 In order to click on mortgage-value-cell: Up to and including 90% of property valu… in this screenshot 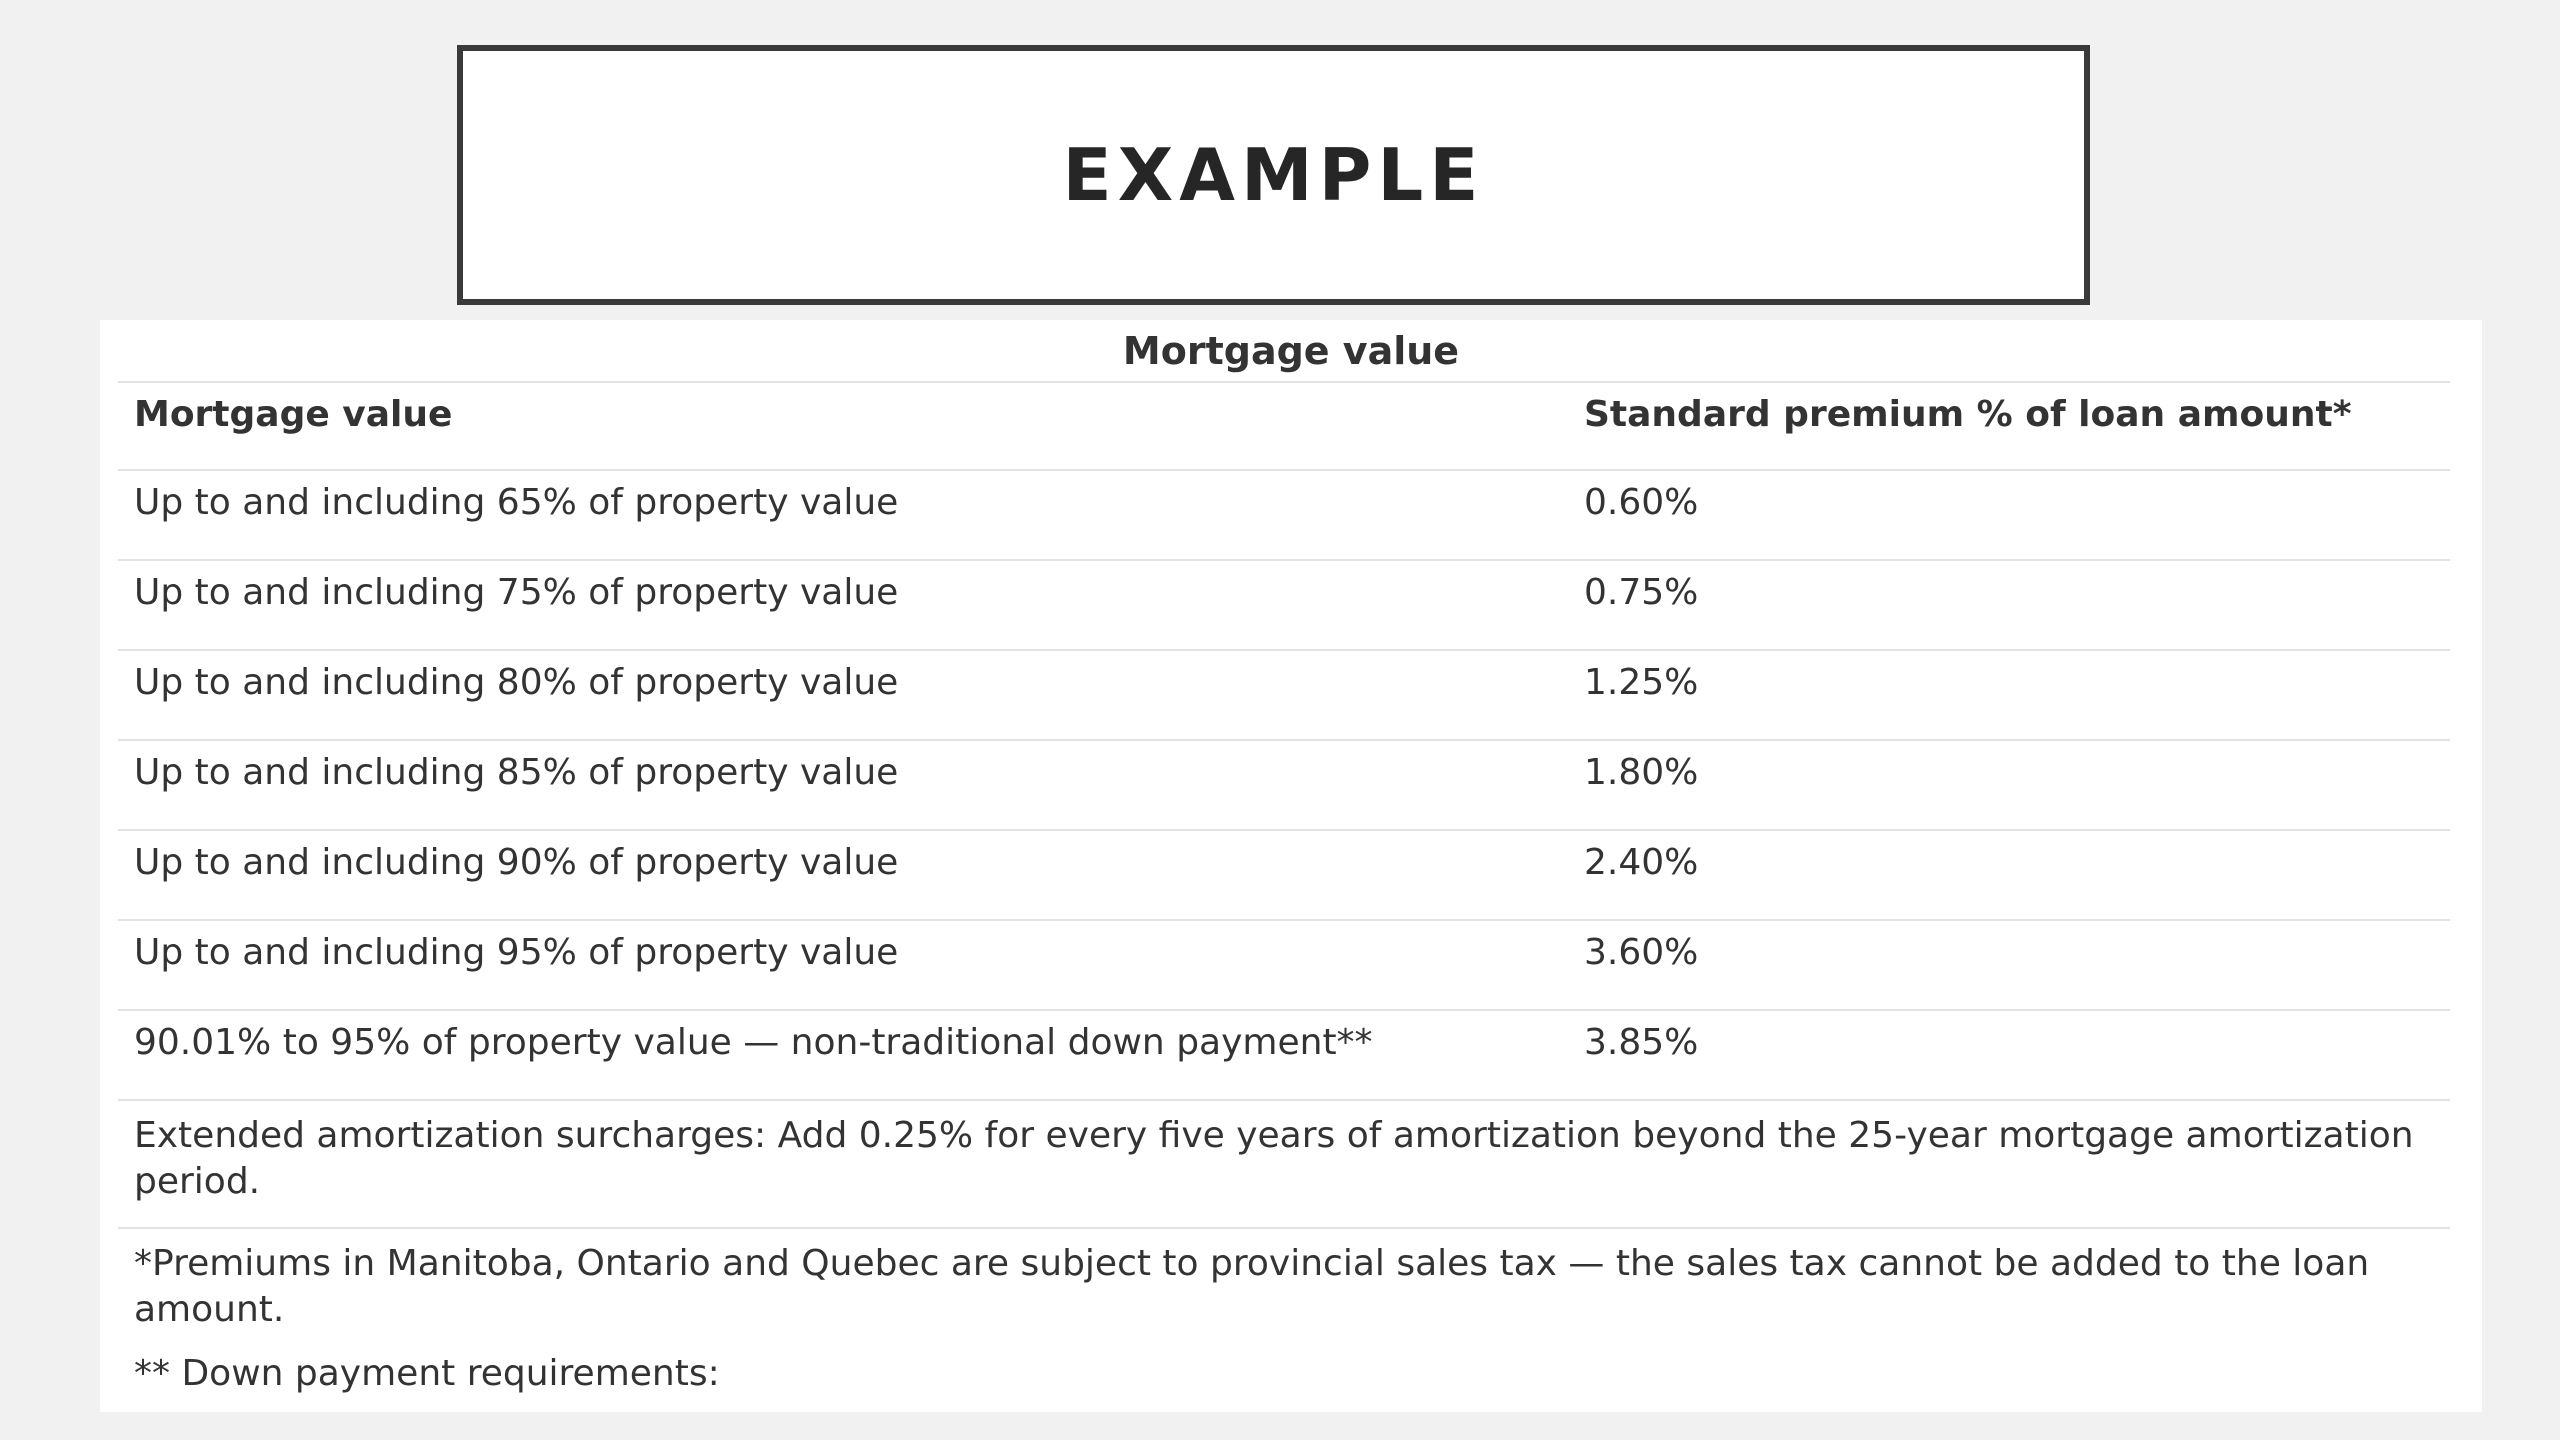, I will do `click(843, 874)`.